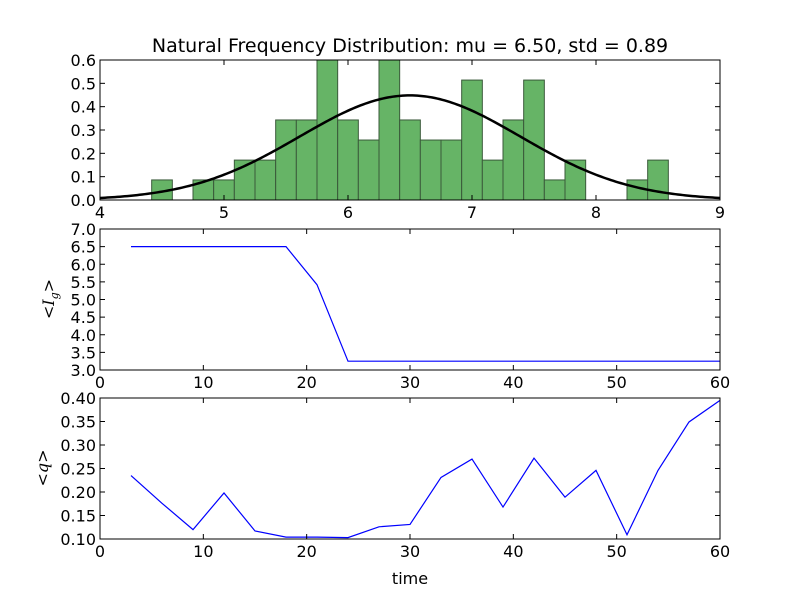 This screenshot has height=600, width=800. What do you see at coordinates (83, 282) in the screenshot?
I see `y-tick-label: 5.5` at bounding box center [83, 282].